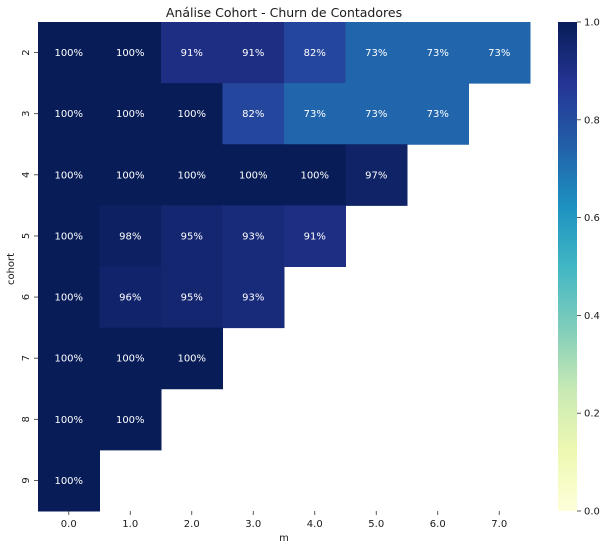  What do you see at coordinates (284, 12) in the screenshot?
I see `chart-title: Análise Cohort - Churn de Contadores` at bounding box center [284, 12].